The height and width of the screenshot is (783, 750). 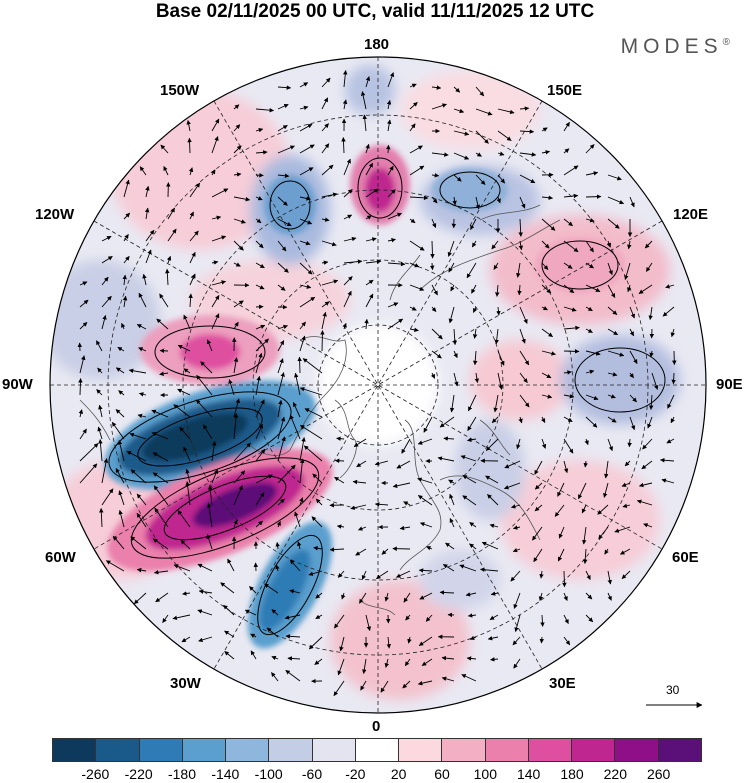 What do you see at coordinates (377, 750) in the screenshot?
I see `colorbar` at bounding box center [377, 750].